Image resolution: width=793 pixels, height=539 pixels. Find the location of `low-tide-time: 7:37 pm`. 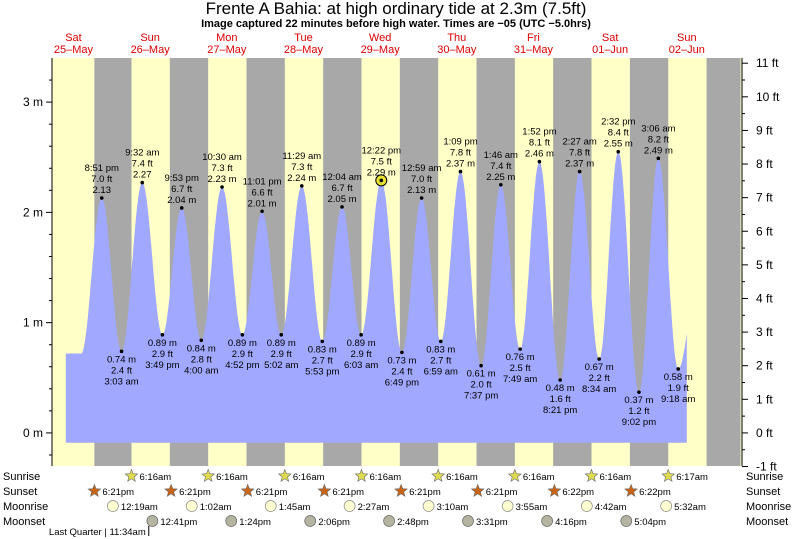

low-tide-time: 7:37 pm is located at coordinates (481, 396).